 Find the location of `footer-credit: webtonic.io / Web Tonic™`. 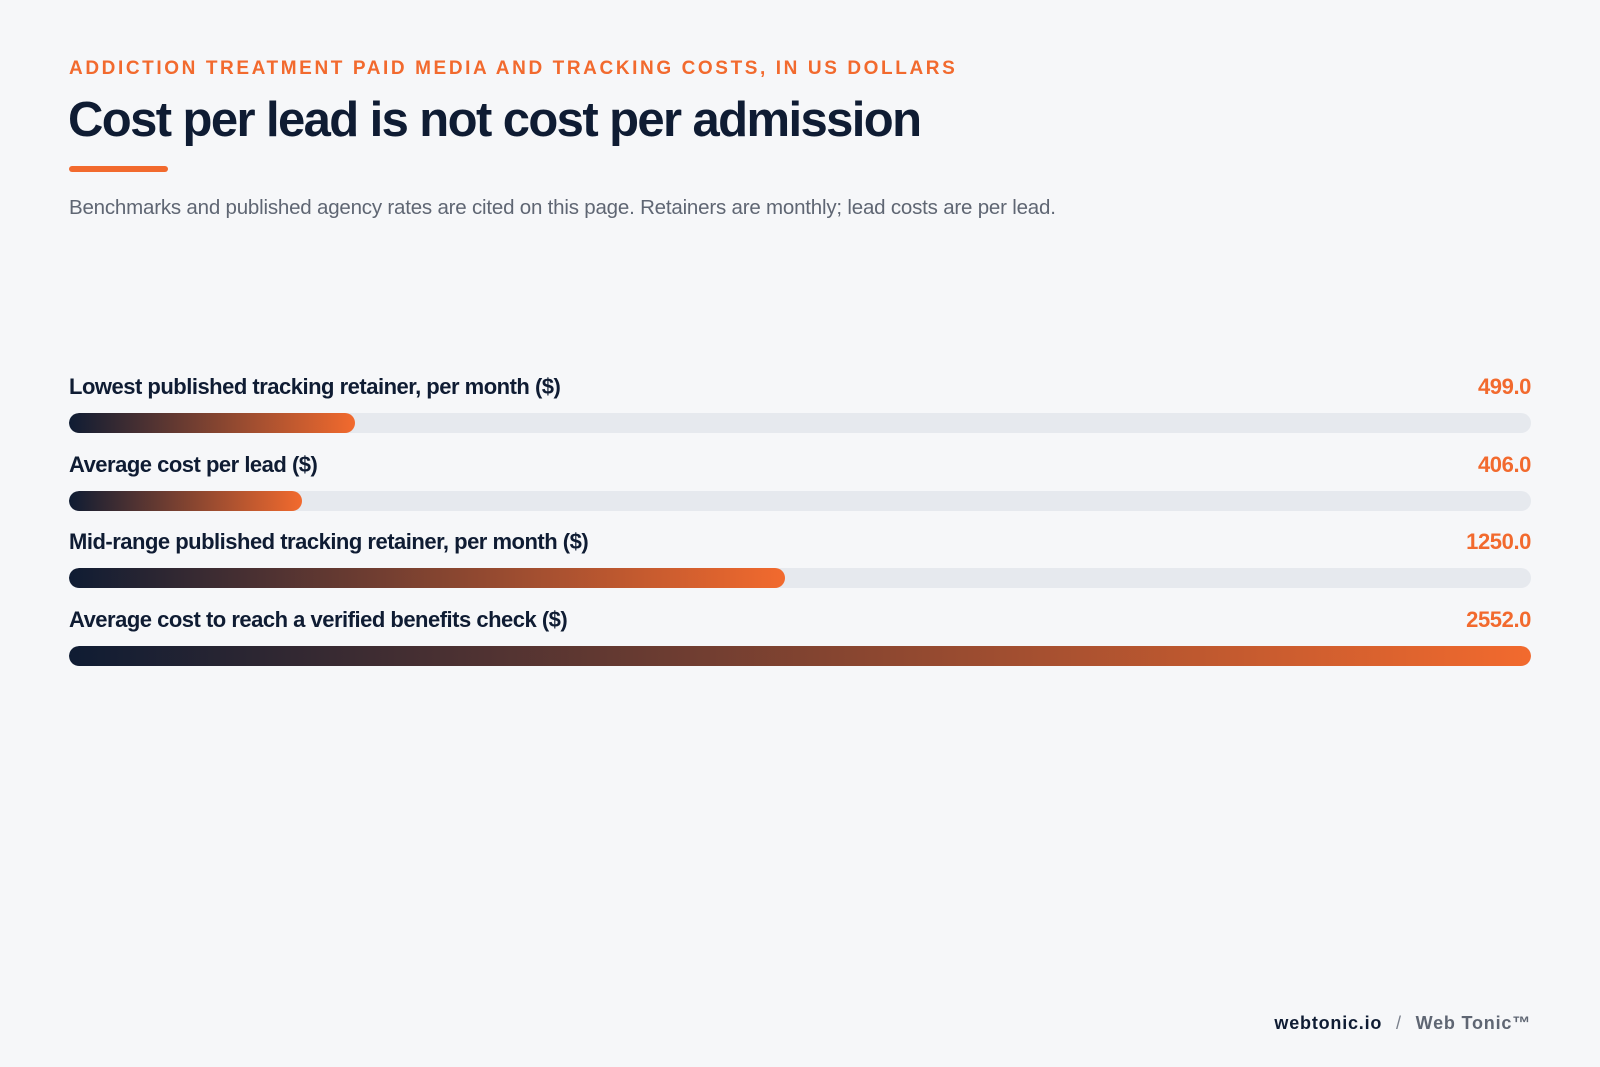

footer-credit: webtonic.io / Web Tonic™ is located at coordinates (1402, 1023).